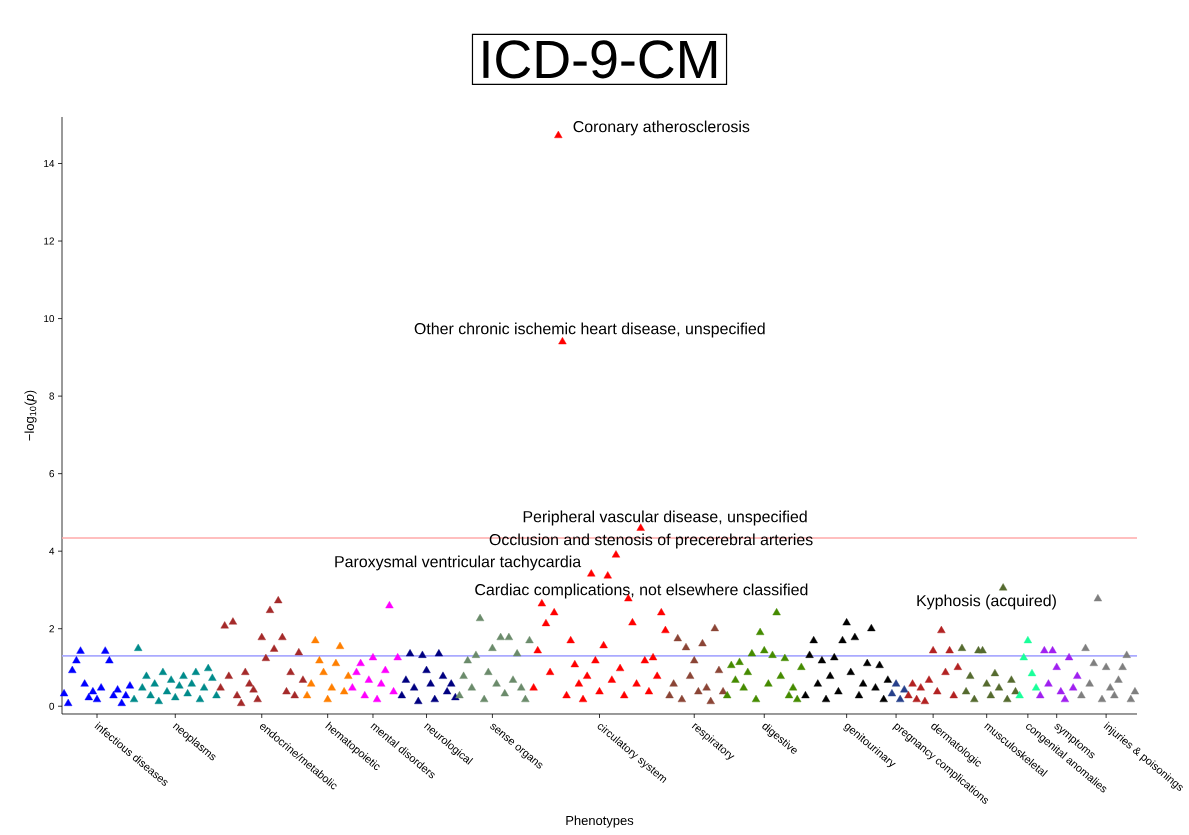 The image size is (1189, 835). Describe the element at coordinates (661, 128) in the screenshot. I see `annotation: Coronary atherosclerosis` at that location.